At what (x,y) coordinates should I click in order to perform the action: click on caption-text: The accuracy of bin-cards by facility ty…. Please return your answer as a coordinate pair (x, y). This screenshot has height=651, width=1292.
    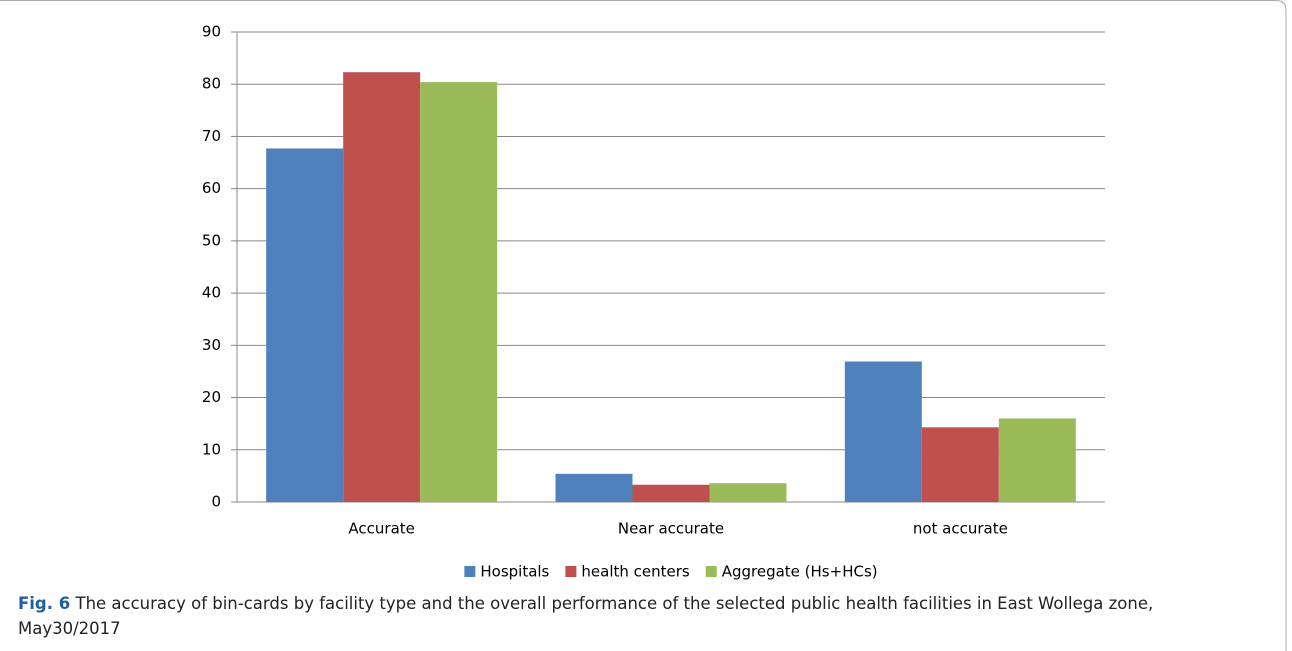
    Looking at the image, I should click on (586, 616).